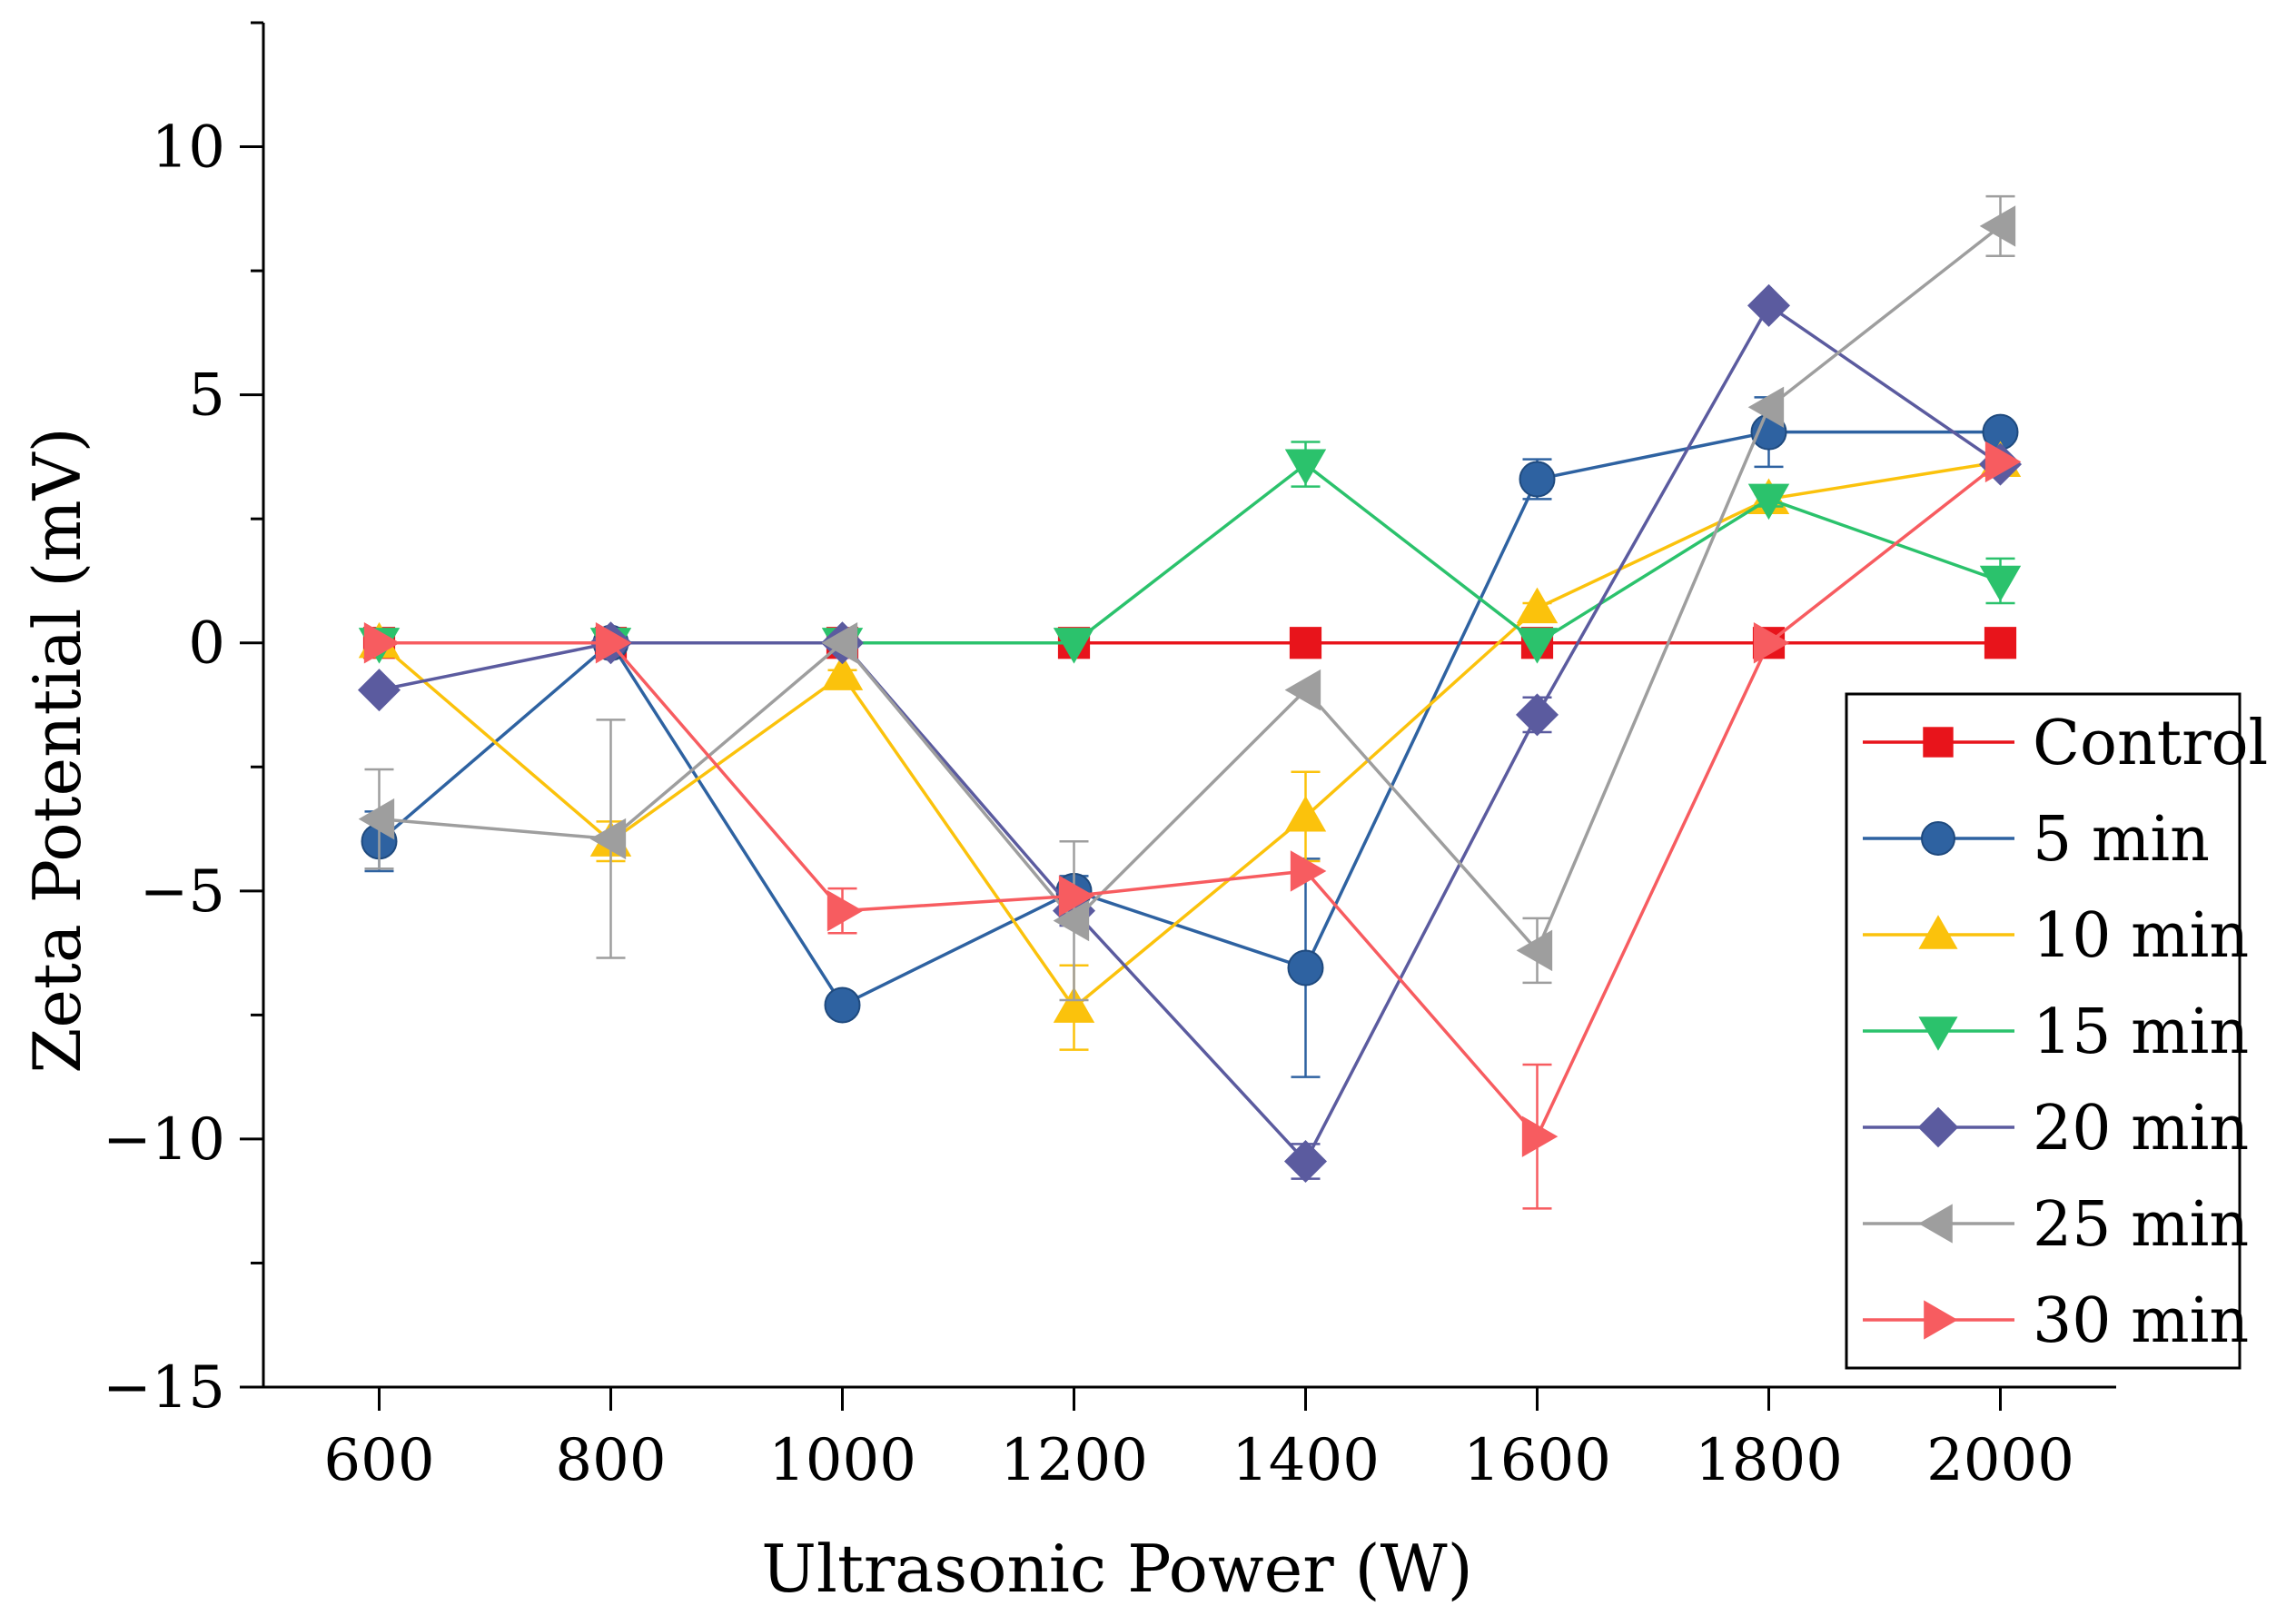 This screenshot has width=2296, height=1616. What do you see at coordinates (1074, 1460) in the screenshot?
I see `x-tick-label: 1200` at bounding box center [1074, 1460].